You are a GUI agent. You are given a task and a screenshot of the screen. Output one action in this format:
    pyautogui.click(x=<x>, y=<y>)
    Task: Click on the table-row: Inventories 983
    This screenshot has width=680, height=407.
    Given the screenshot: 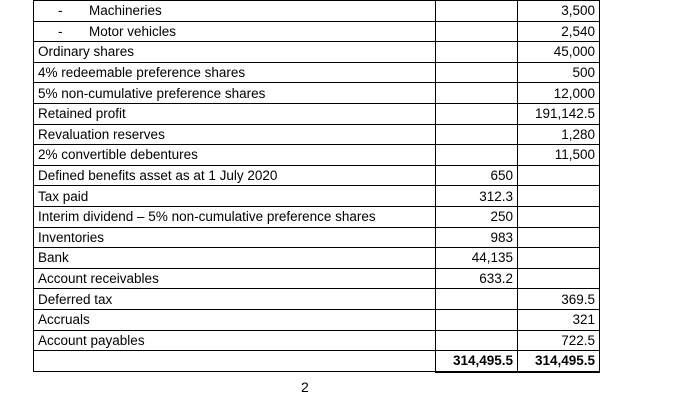 What is the action you would take?
    pyautogui.click(x=316, y=237)
    